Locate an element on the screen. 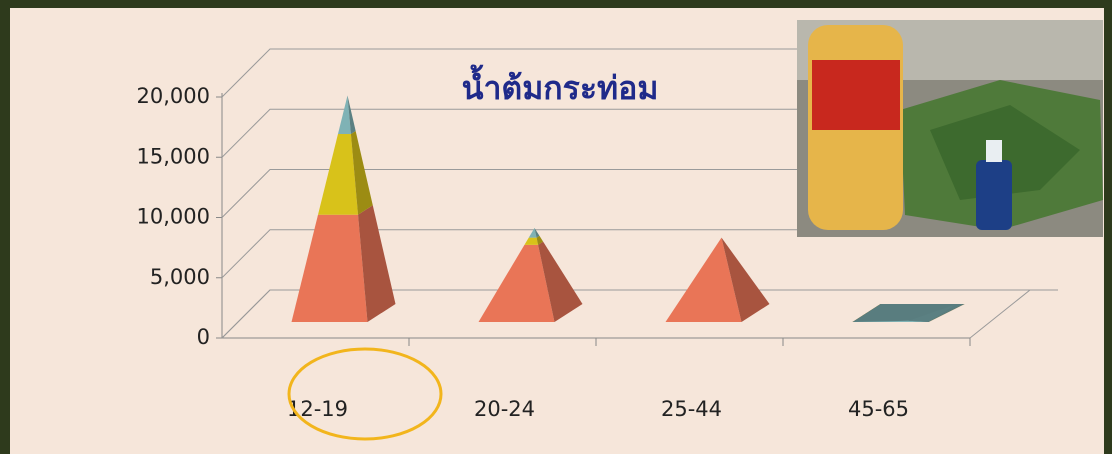 The height and width of the screenshot is (454, 1112). plate is located at coordinates (908, 313).